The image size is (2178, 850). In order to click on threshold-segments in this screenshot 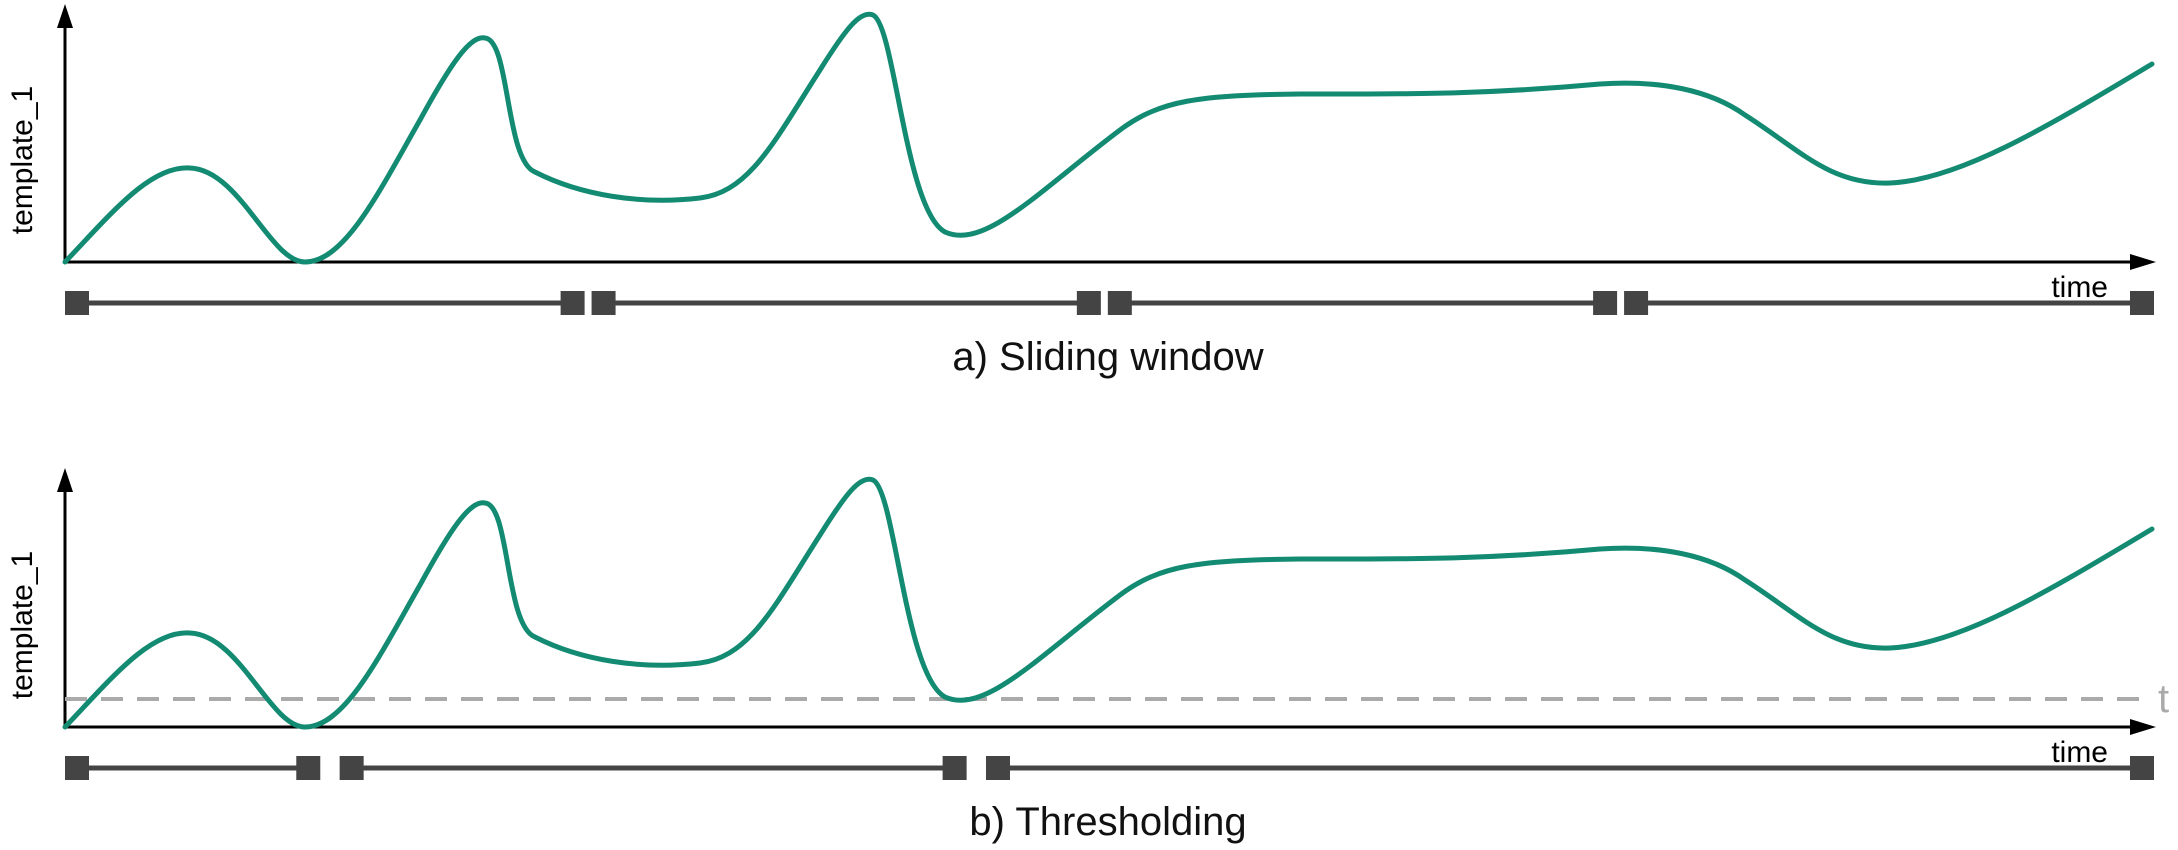, I will do `click(1109, 768)`.